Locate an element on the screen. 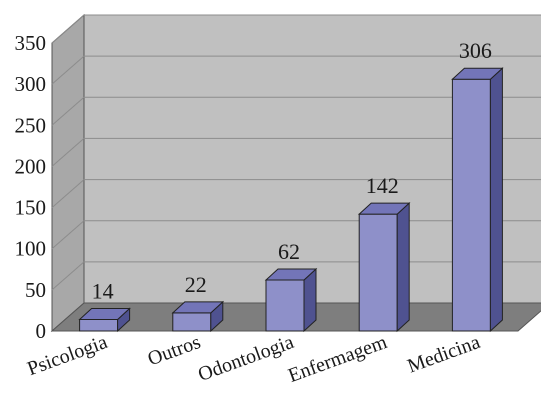 Image resolution: width=541 pixels, height=409 pixels. data-label: 22 is located at coordinates (196, 284).